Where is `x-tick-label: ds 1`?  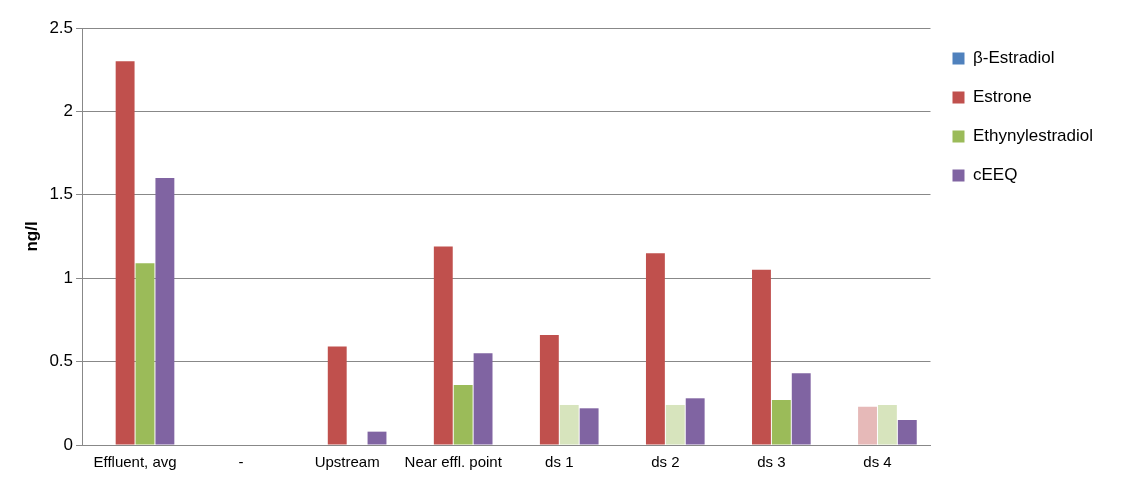
x-tick-label: ds 1 is located at coordinates (559, 462).